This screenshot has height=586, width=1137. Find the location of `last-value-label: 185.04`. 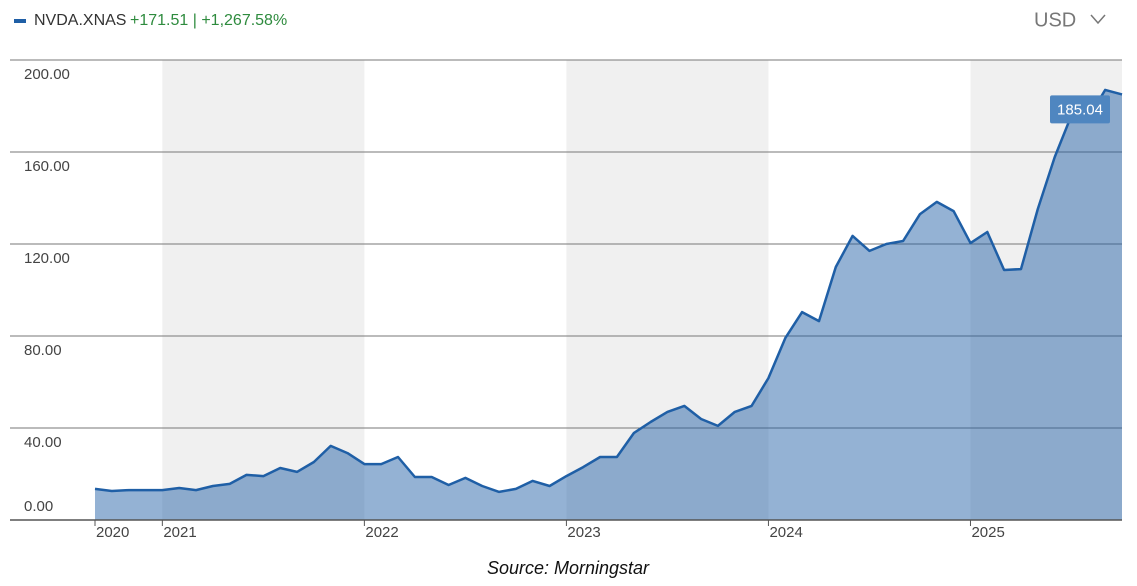

last-value-label: 185.04 is located at coordinates (1080, 109).